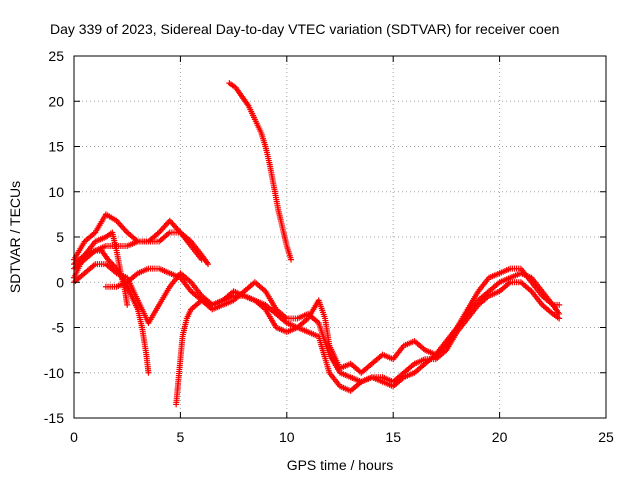 This screenshot has width=640, height=480. Describe the element at coordinates (56, 101) in the screenshot. I see `y-tick-label: 20` at that location.